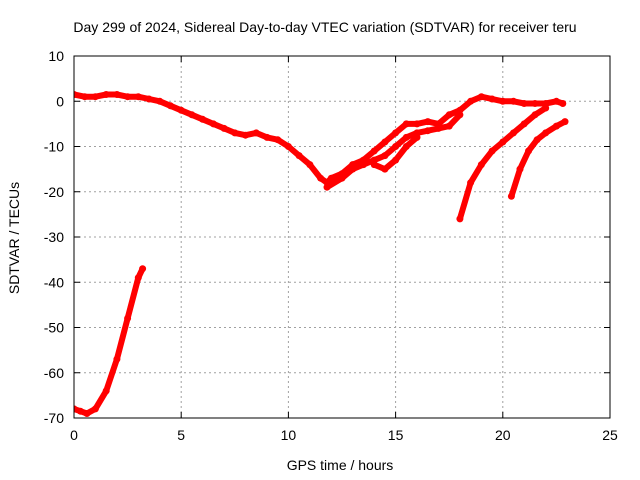 The height and width of the screenshot is (480, 640). Describe the element at coordinates (74, 435) in the screenshot. I see `x-tick-label: 0` at that location.